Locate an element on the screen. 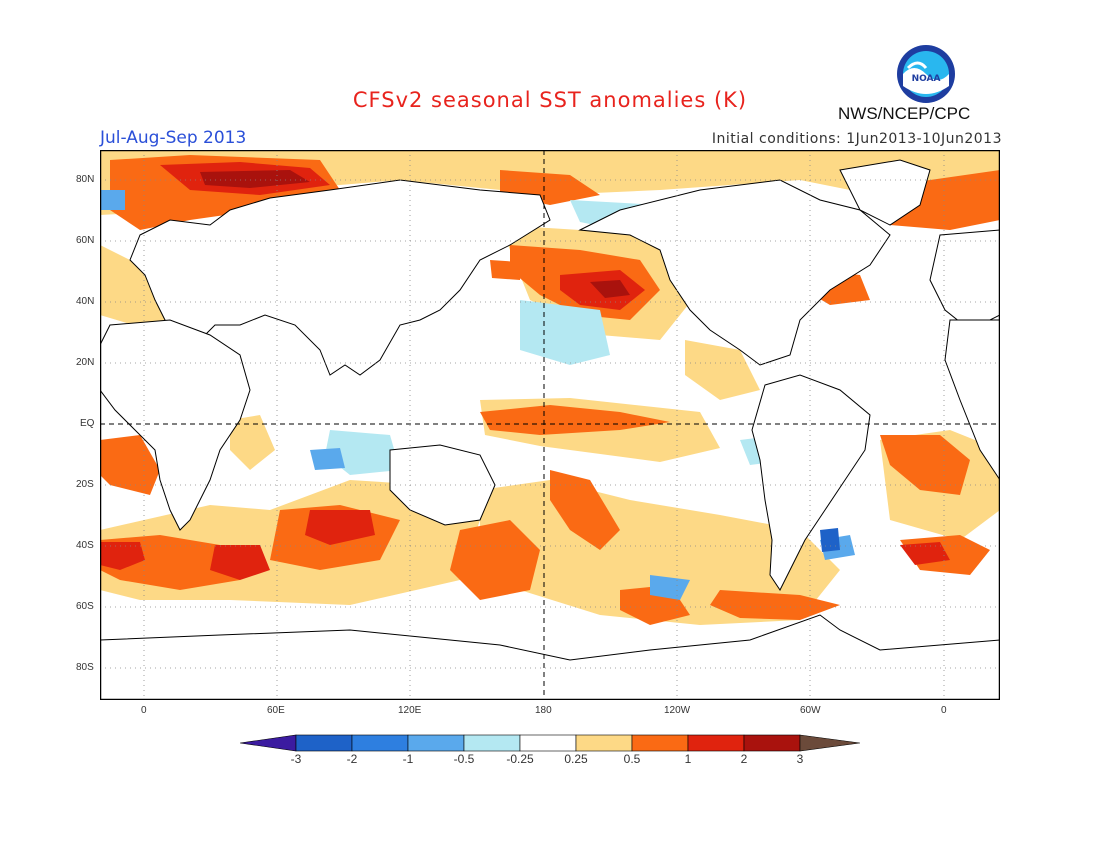 This screenshot has height=850, width=1100. noaa-logo: NOAA is located at coordinates (926, 74).